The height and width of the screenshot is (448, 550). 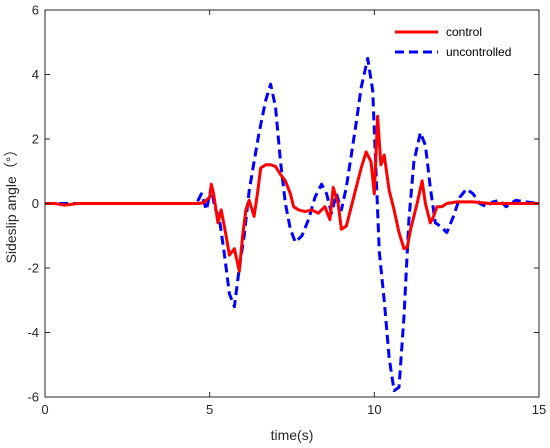 What do you see at coordinates (33, 332) in the screenshot?
I see `y-tick-label: -4` at bounding box center [33, 332].